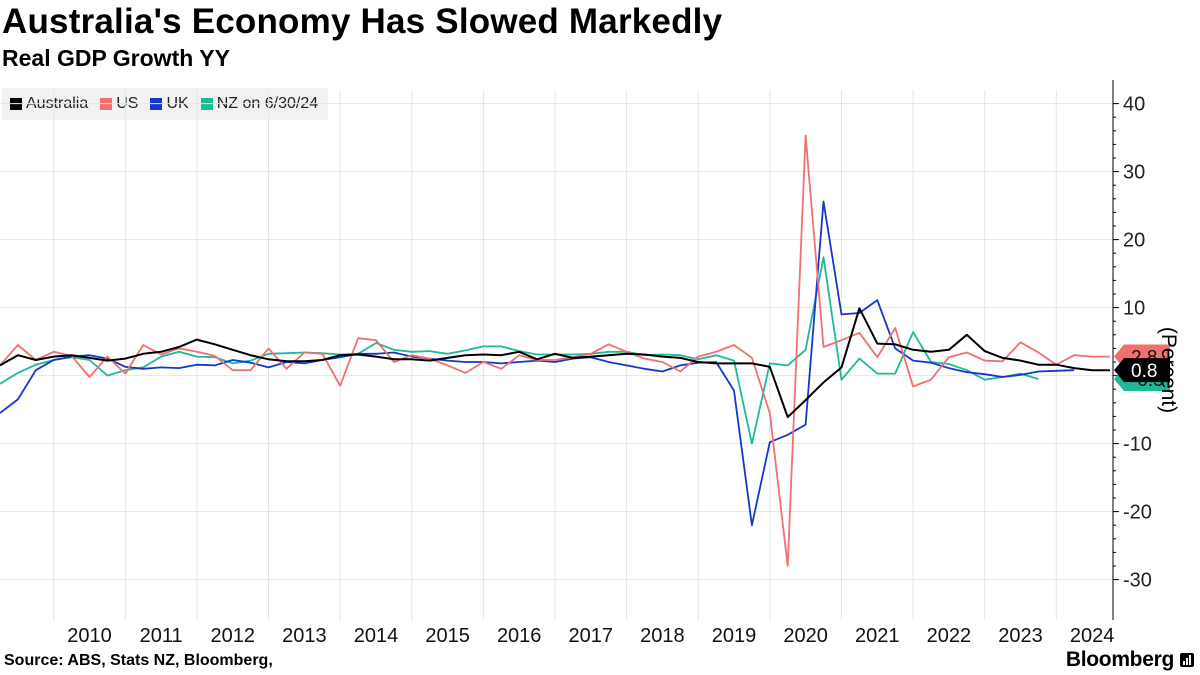  Describe the element at coordinates (1187, 660) in the screenshot. I see `bloomberg-bars-icon` at that location.